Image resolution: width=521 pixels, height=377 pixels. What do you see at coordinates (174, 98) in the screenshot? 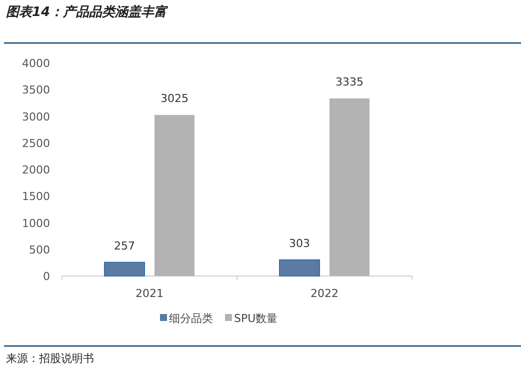
I see `data-label: 3025` at bounding box center [174, 98].